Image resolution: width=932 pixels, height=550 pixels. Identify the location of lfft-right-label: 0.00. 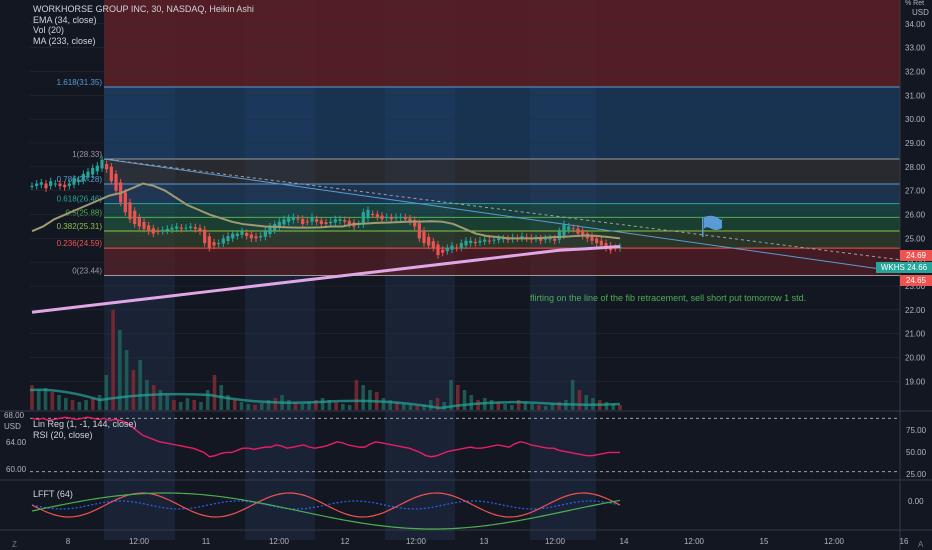
(916, 501).